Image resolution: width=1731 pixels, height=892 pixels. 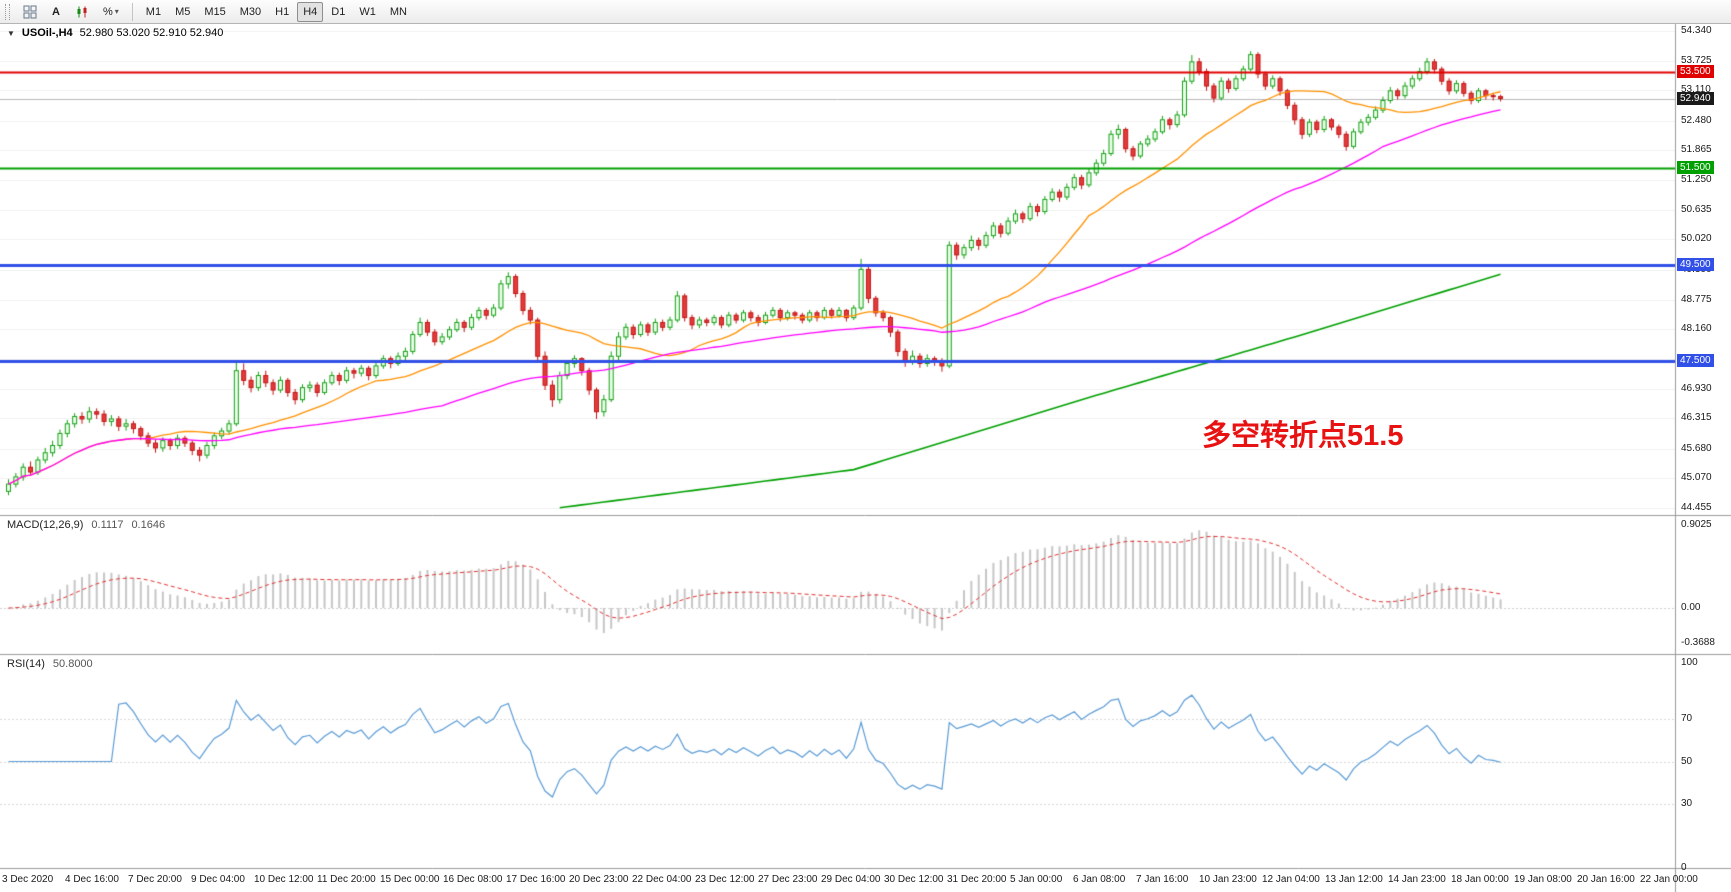 What do you see at coordinates (282, 11) in the screenshot?
I see `timeframe-button-h1: H1` at bounding box center [282, 11].